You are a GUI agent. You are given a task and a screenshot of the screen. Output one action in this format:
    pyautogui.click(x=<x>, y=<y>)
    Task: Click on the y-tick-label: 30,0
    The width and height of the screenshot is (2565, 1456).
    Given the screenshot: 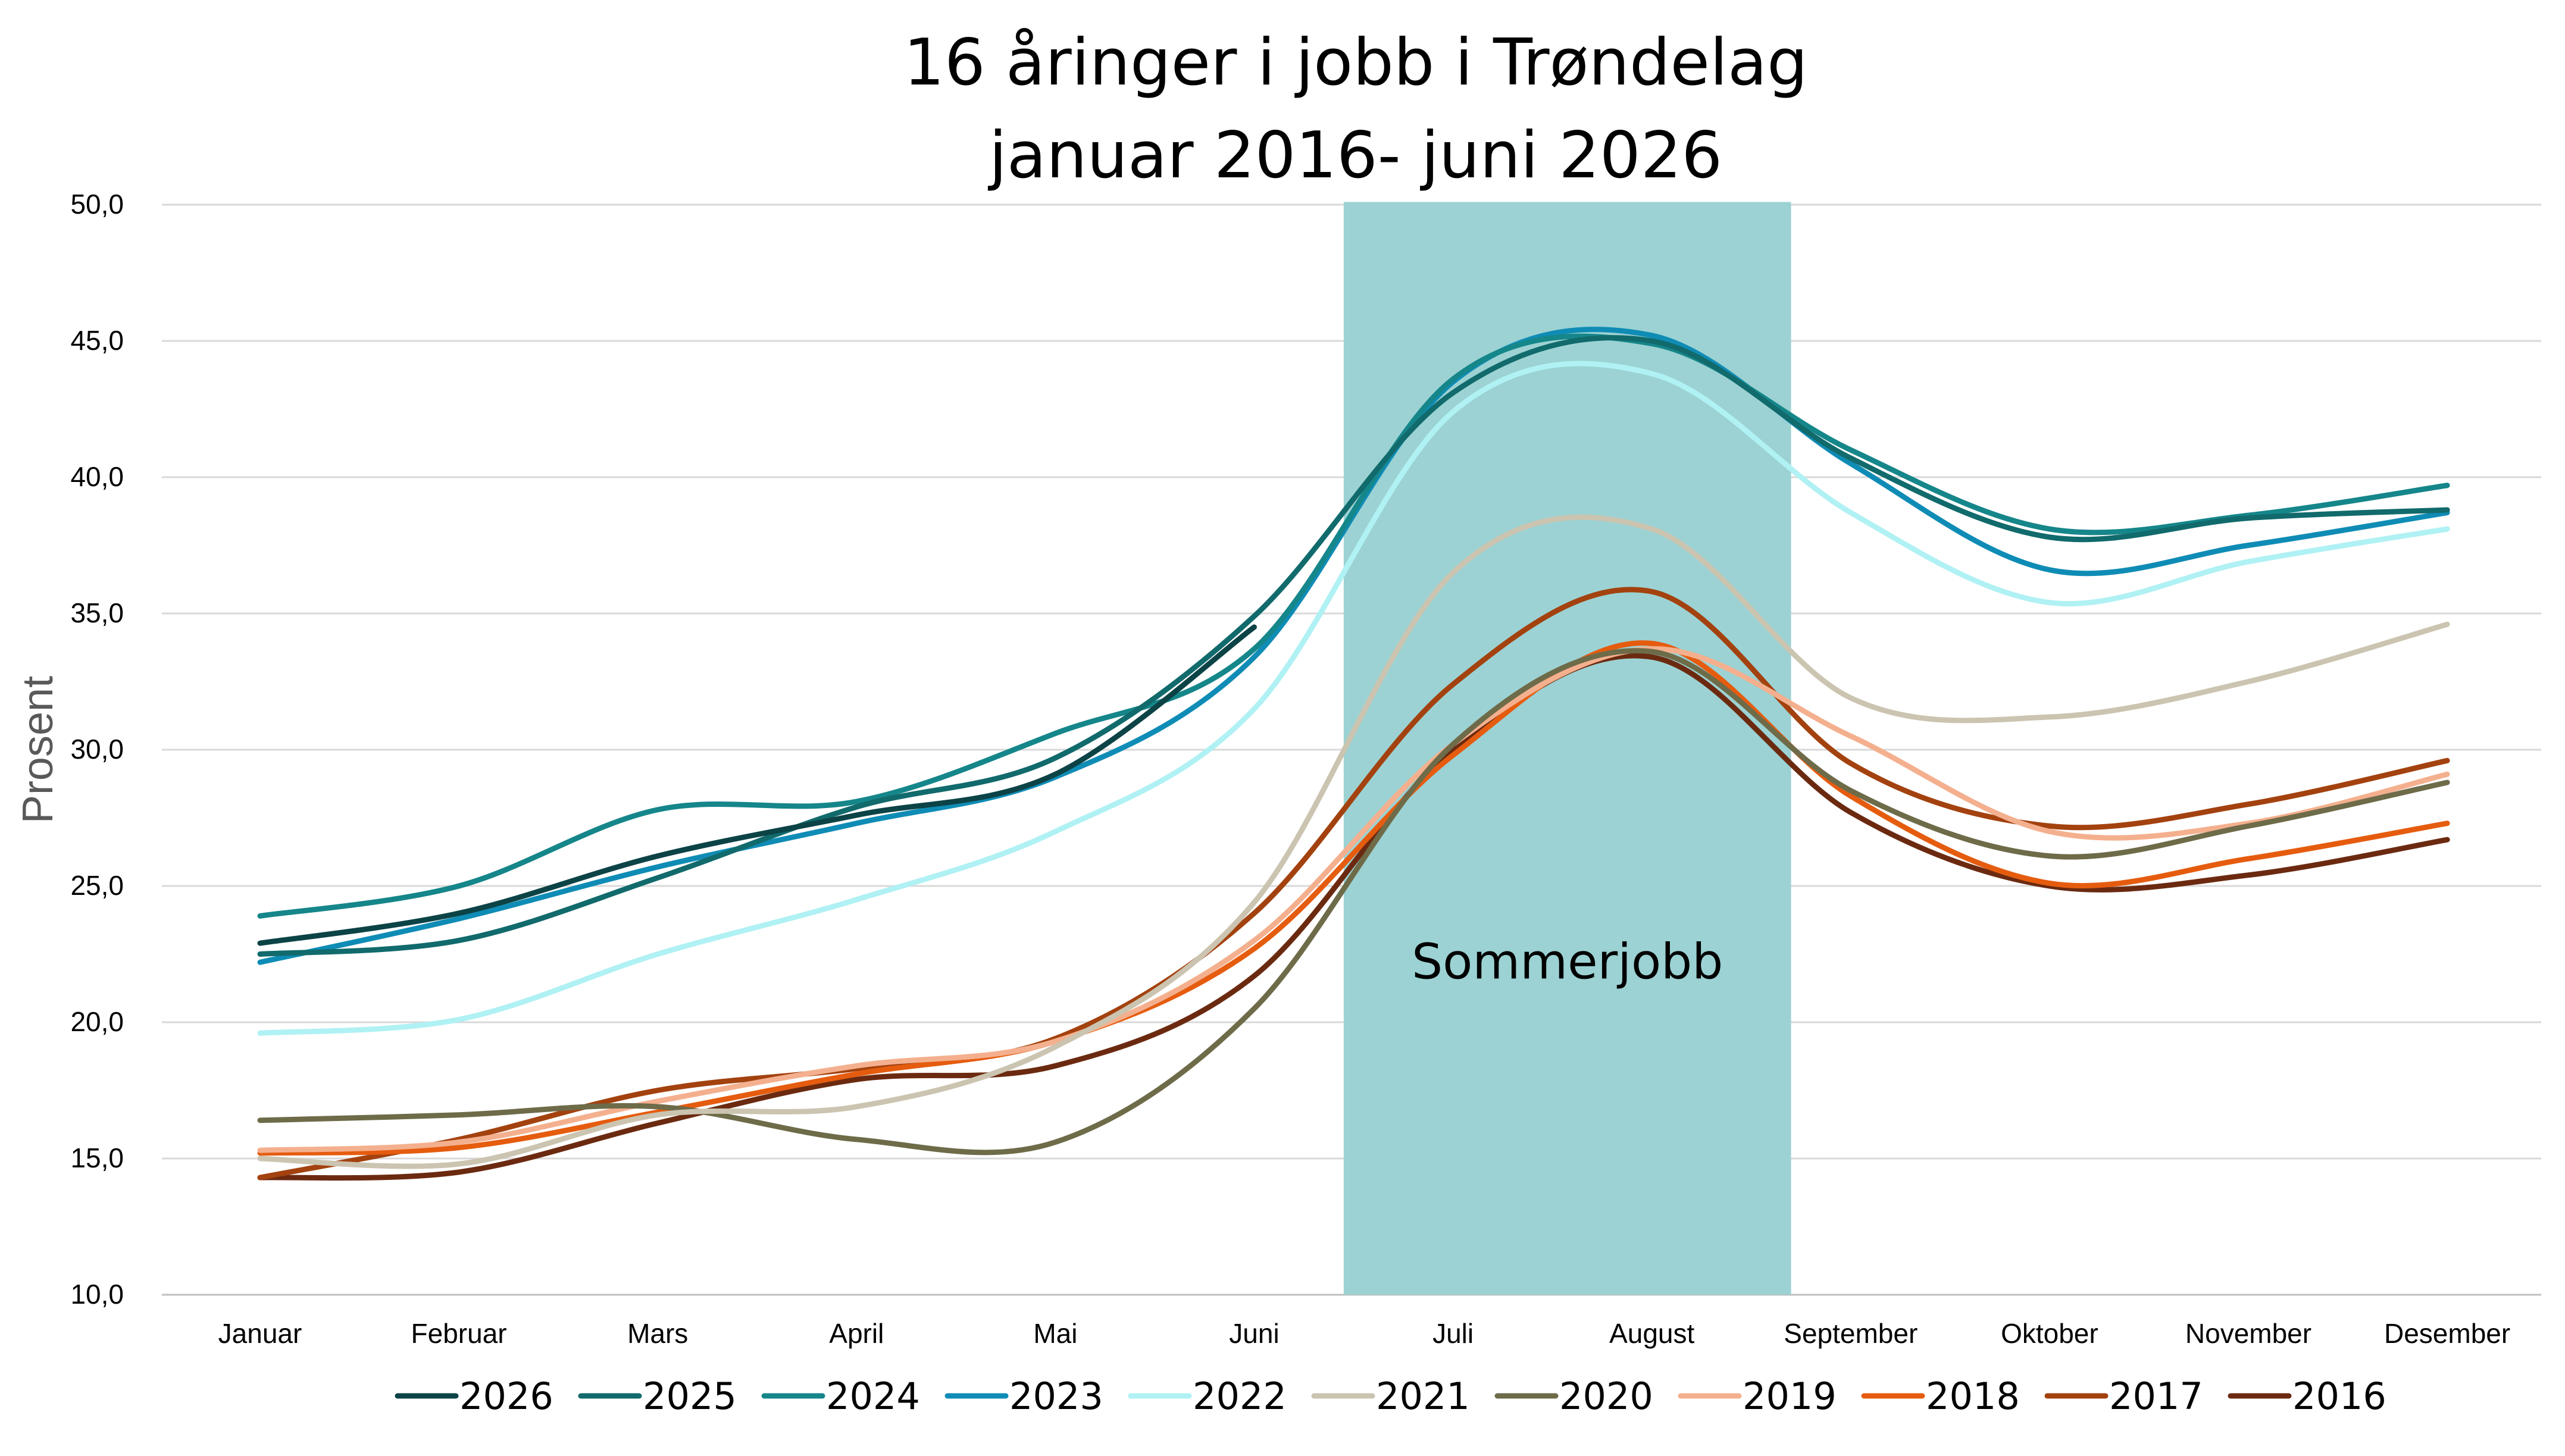 What is the action you would take?
    pyautogui.click(x=97, y=749)
    